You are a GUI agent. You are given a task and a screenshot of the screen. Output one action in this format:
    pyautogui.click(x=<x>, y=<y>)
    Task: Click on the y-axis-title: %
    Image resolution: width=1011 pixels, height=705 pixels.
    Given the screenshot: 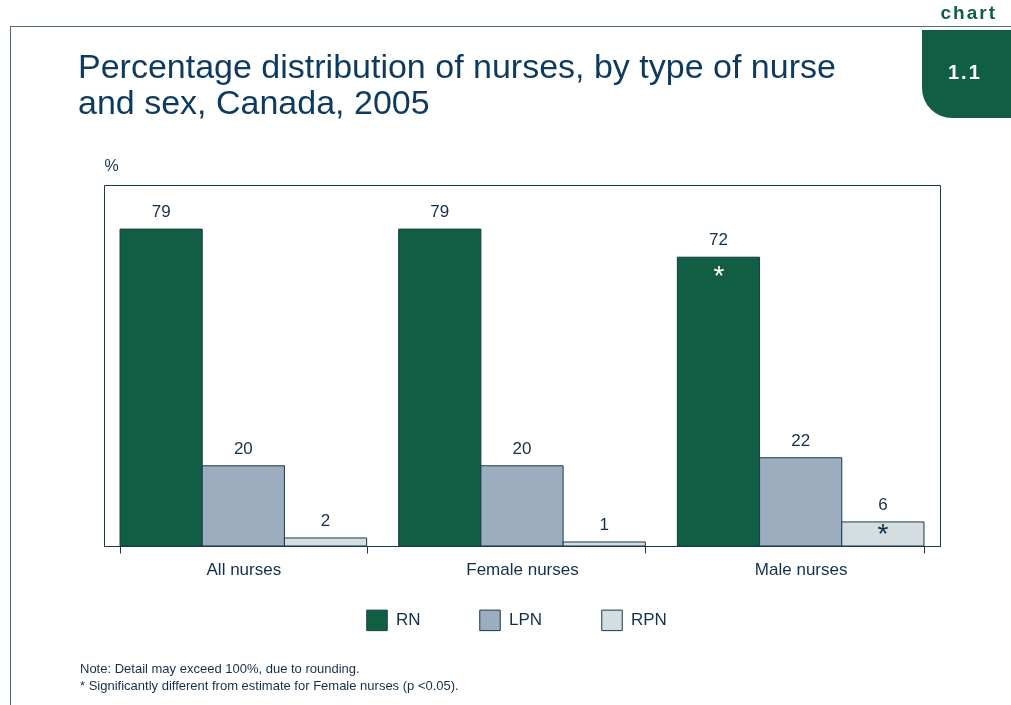 What is the action you would take?
    pyautogui.click(x=111, y=165)
    